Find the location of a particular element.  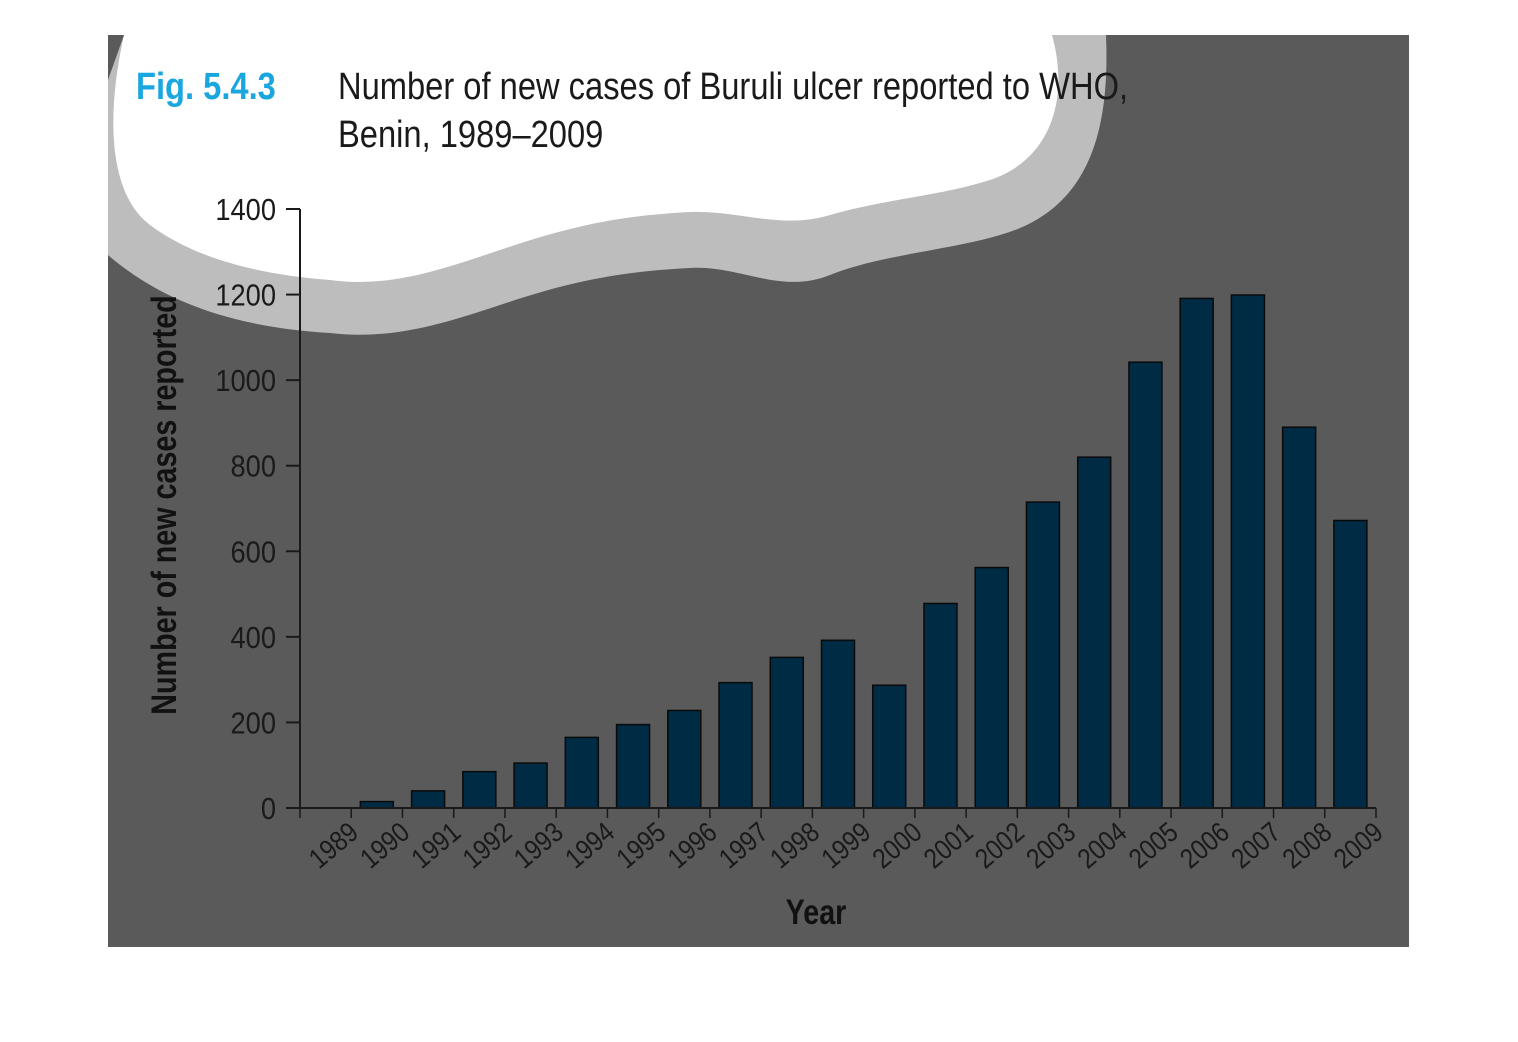

y-tick-label: 1200 is located at coordinates (245, 296).